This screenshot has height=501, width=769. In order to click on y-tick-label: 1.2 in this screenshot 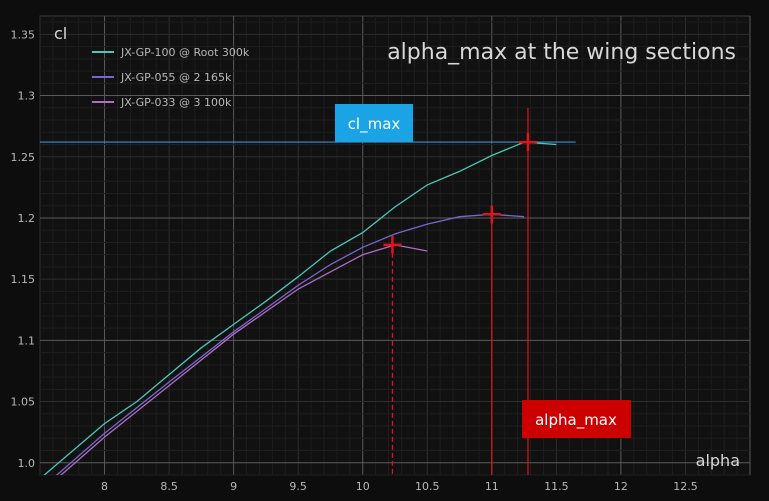, I will do `click(27, 218)`.